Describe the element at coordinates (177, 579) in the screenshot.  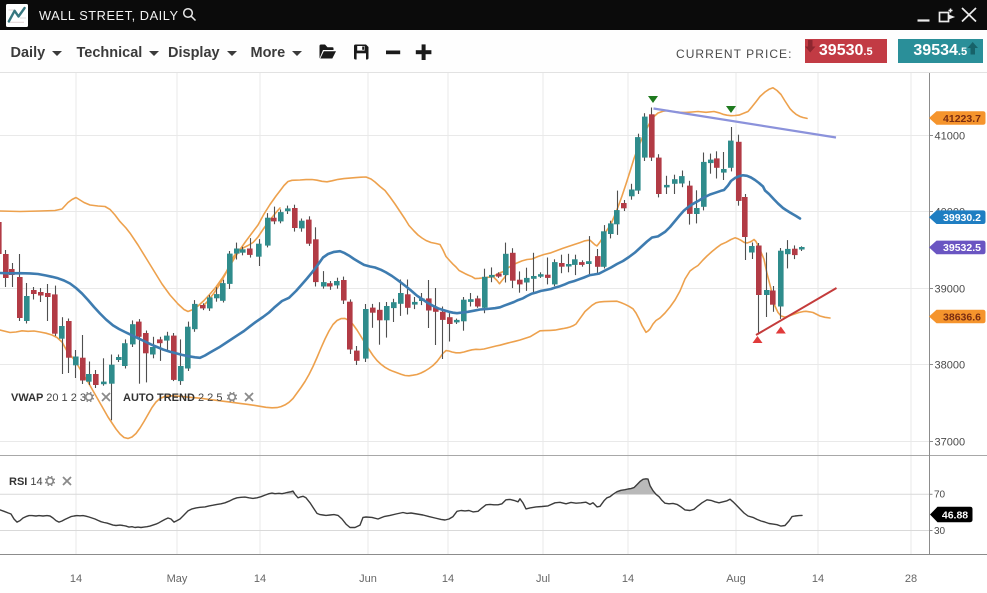
I see `svg-text: May` at that location.